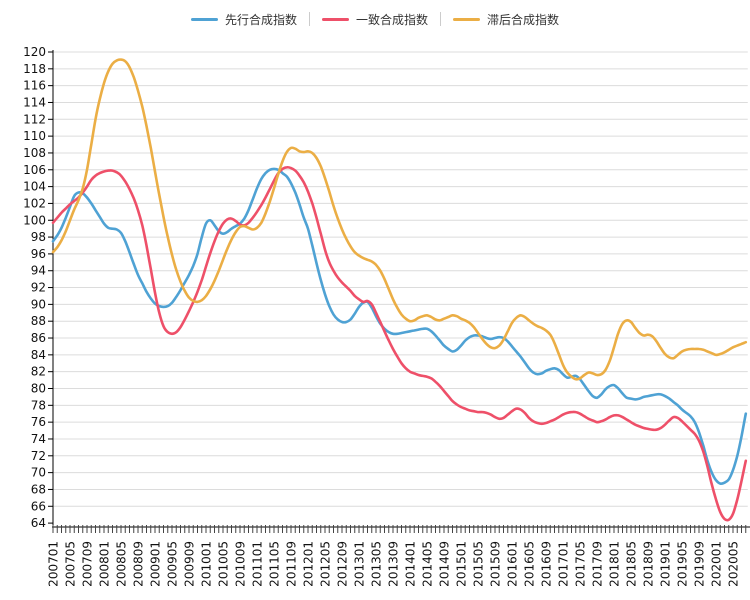  Describe the element at coordinates (34, 220) in the screenshot. I see `y-tick-label: 100` at that location.